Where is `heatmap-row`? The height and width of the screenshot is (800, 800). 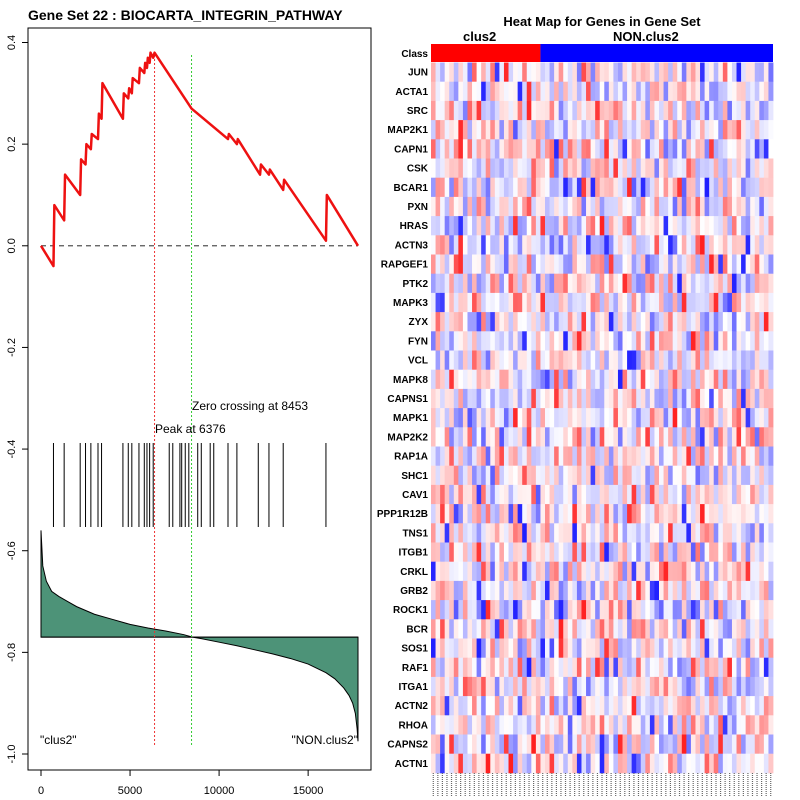 heatmap-row is located at coordinates (602, 379).